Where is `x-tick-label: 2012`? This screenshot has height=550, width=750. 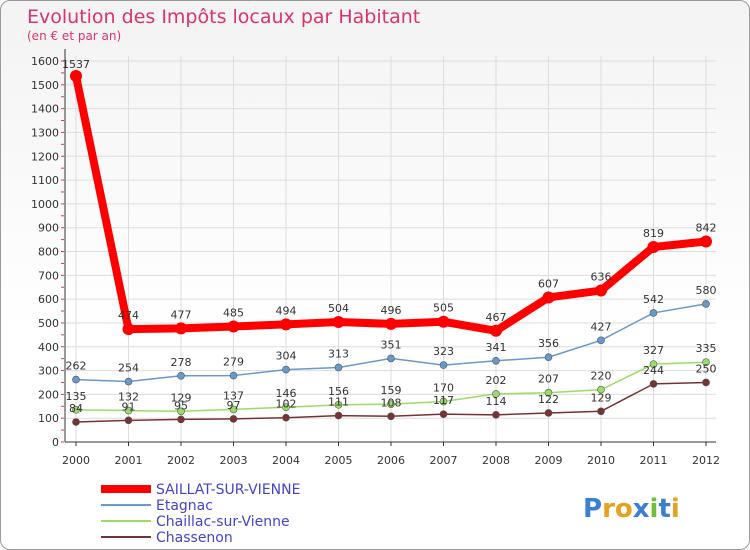
x-tick-label: 2012 is located at coordinates (706, 460).